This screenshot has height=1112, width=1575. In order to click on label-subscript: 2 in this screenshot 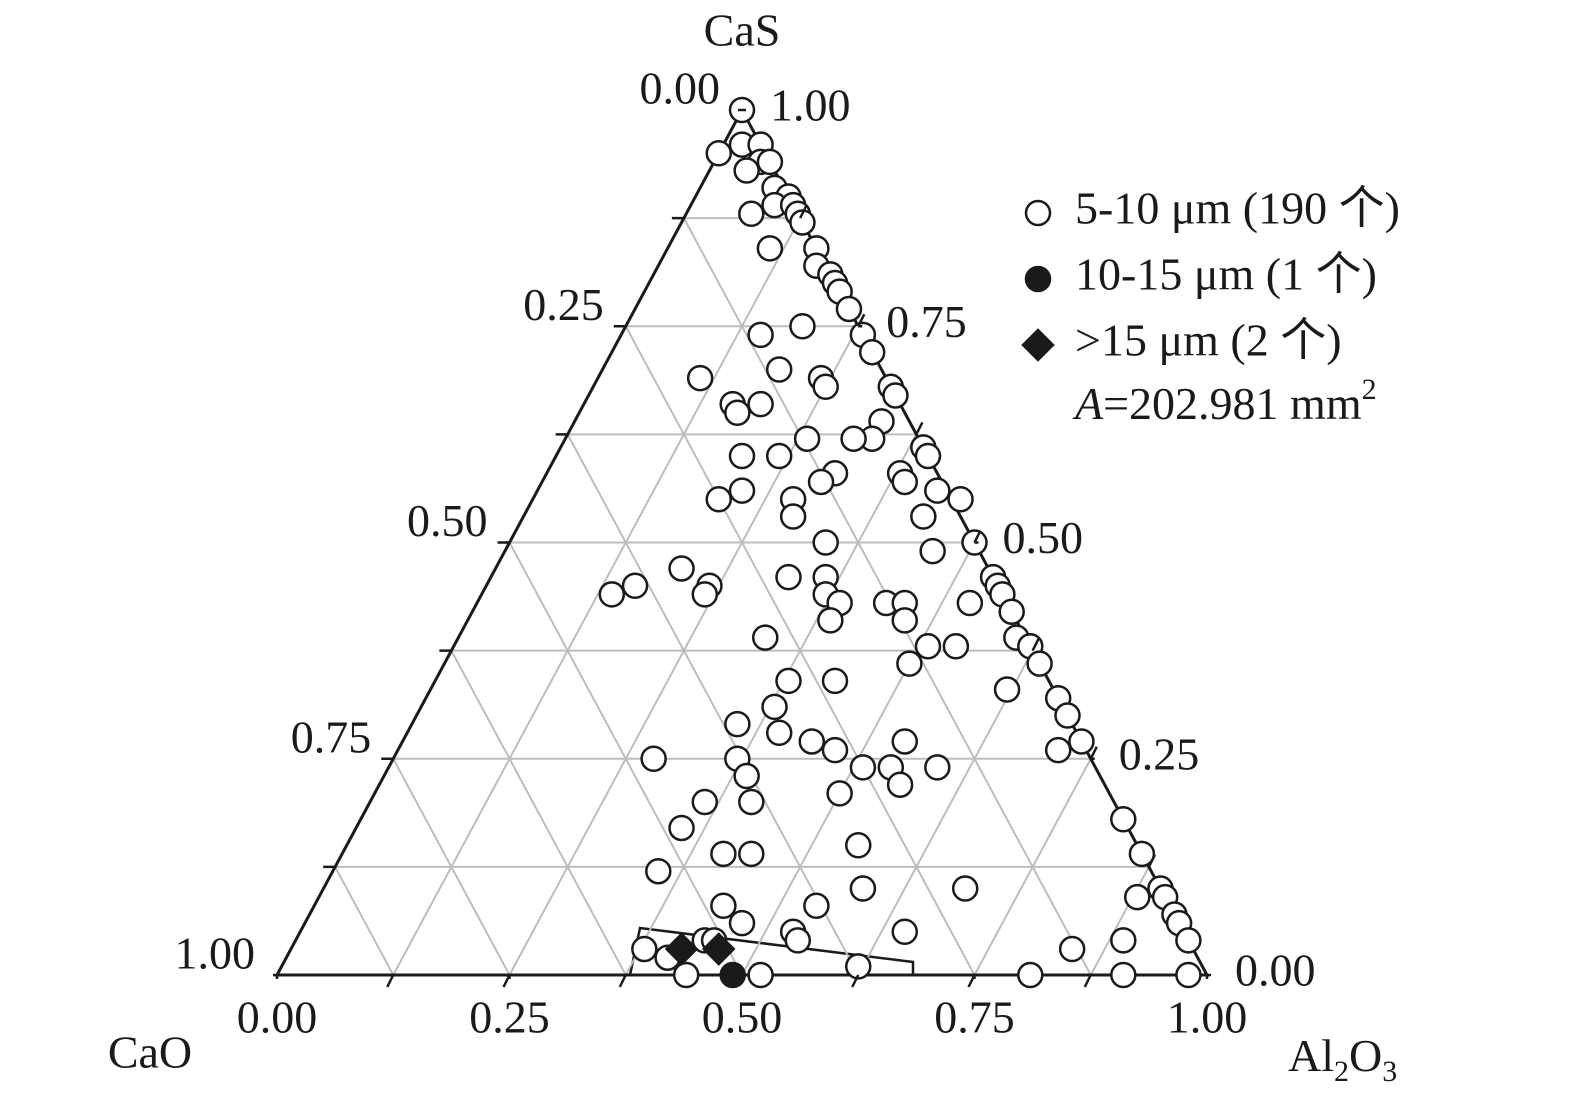, I will do `click(1341, 1071)`.